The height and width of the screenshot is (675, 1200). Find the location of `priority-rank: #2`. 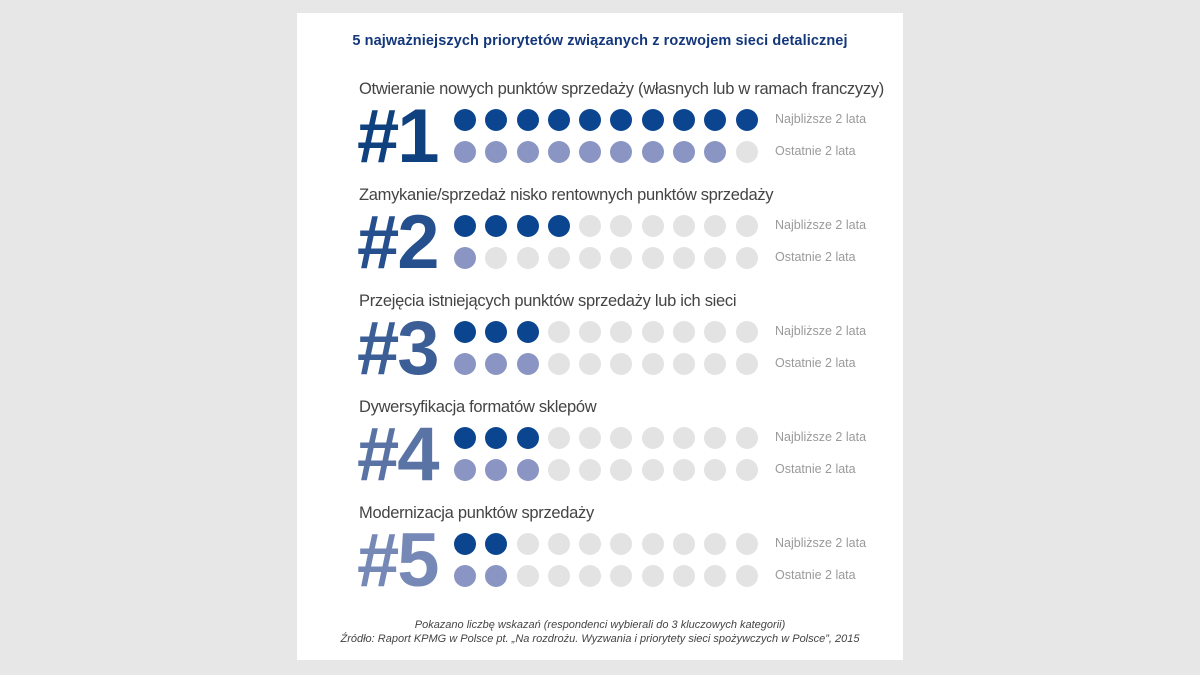

priority-rank: #2 is located at coordinates (398, 242).